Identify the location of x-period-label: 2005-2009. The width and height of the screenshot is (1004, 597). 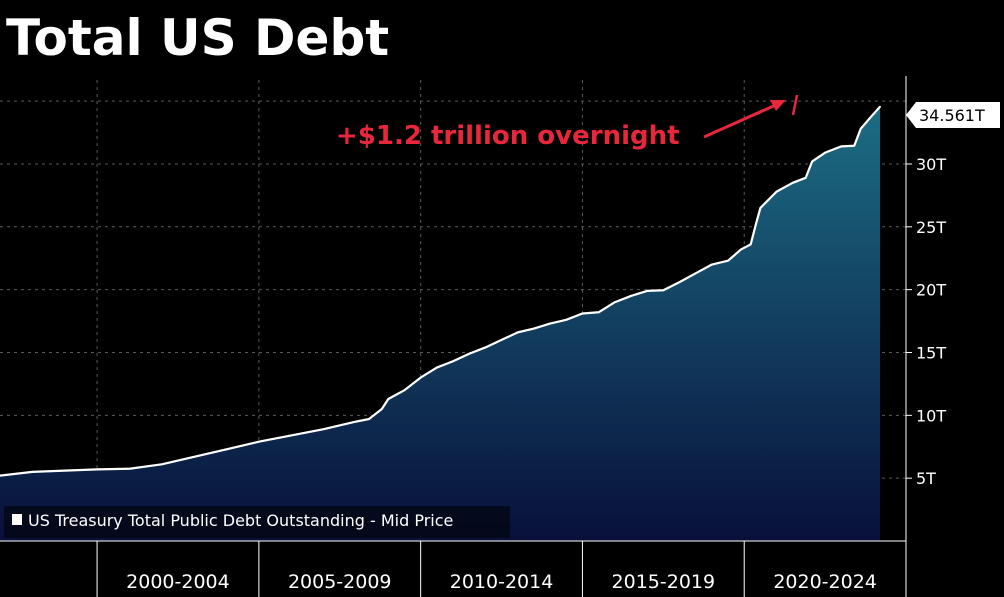
(340, 582).